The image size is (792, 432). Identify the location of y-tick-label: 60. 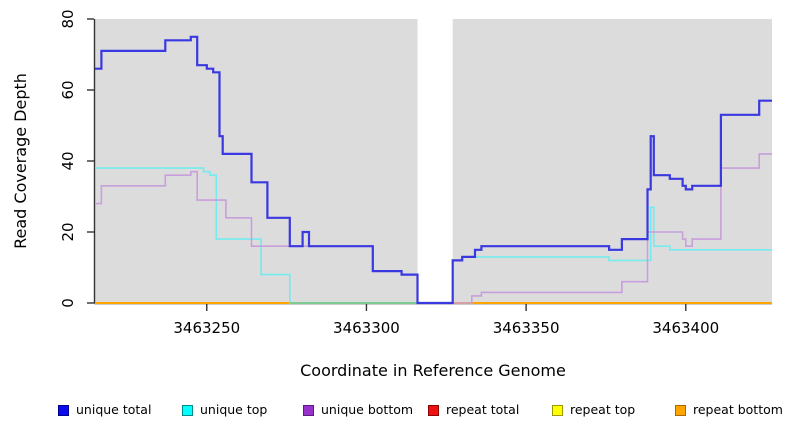
(68, 89).